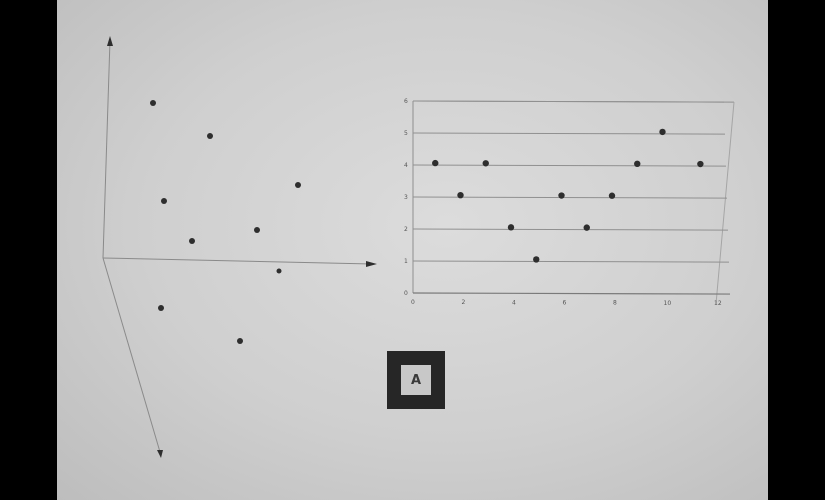 This screenshot has width=825, height=500. I want to click on right-y-tick-label: 3, so click(406, 197).